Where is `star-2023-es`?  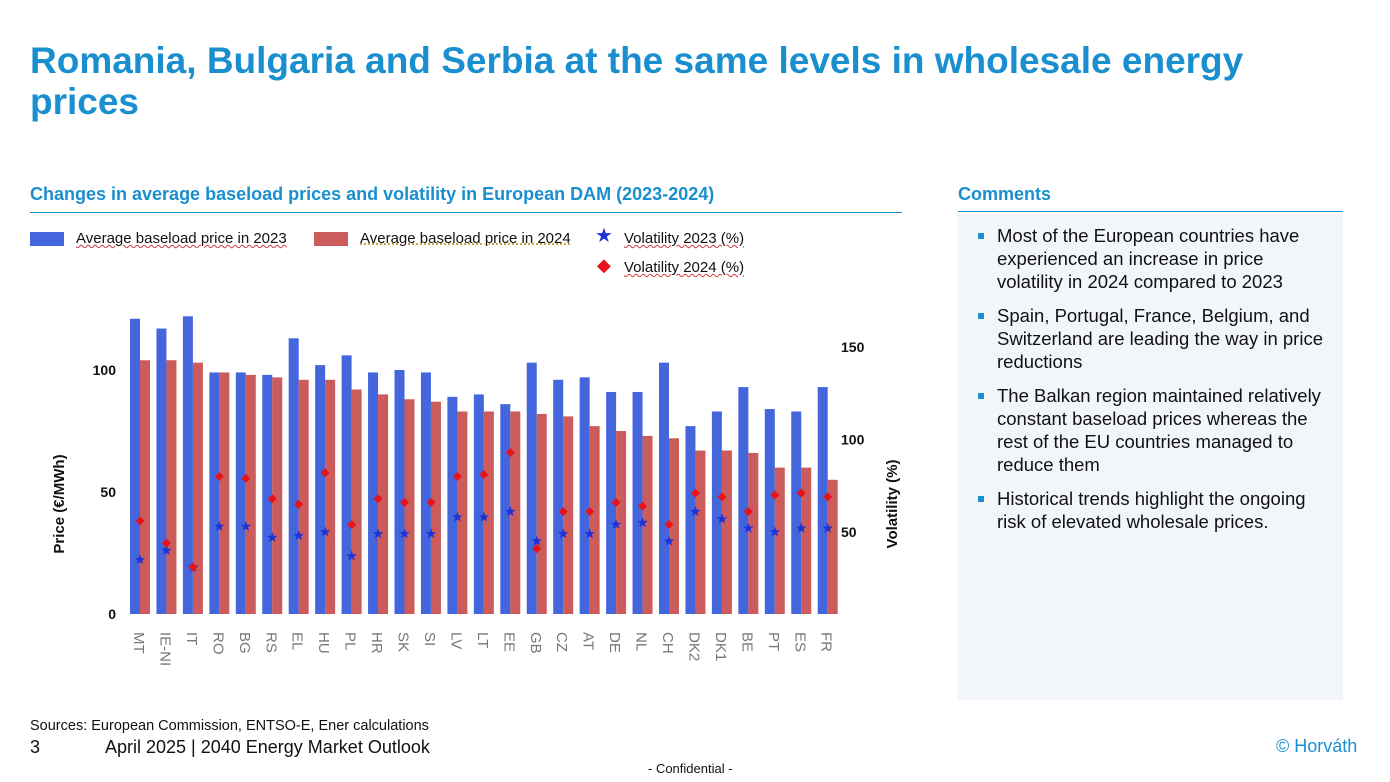
star-2023-es is located at coordinates (801, 527).